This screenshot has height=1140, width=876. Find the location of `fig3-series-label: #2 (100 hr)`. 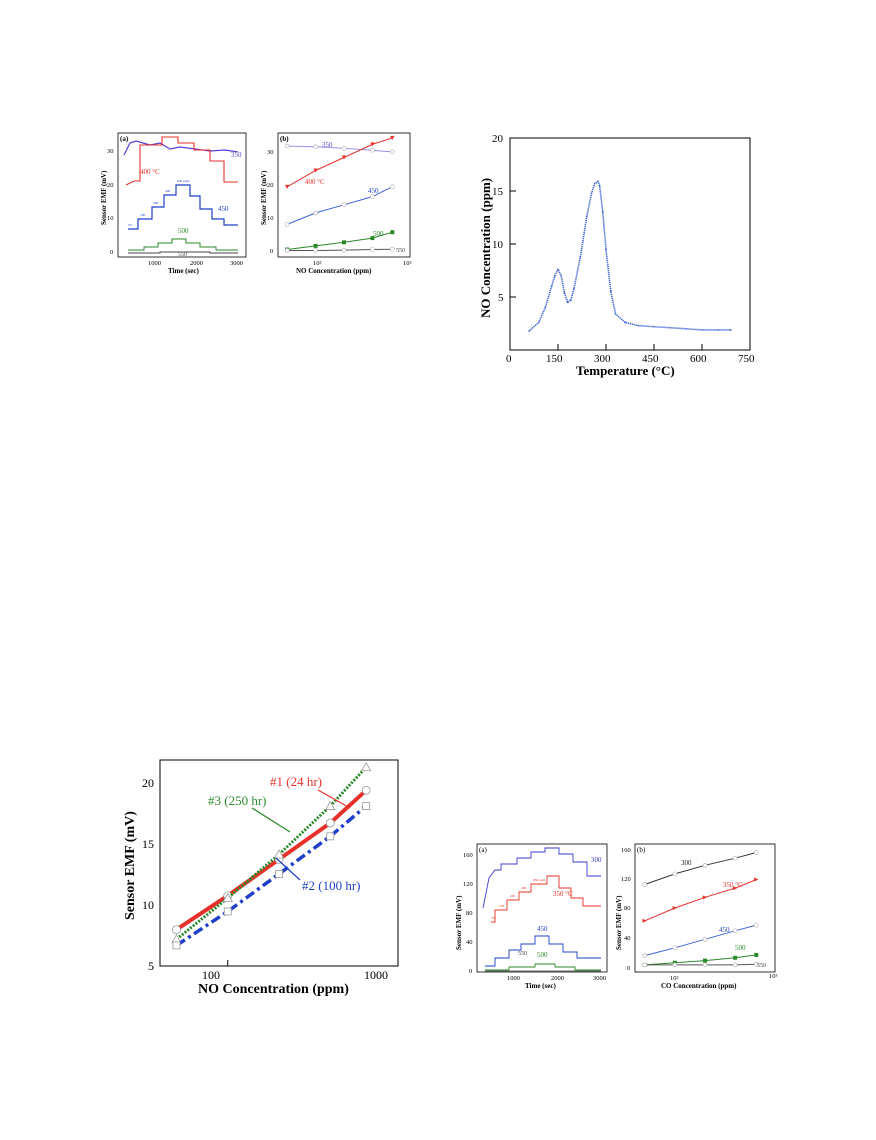

fig3-series-label: #2 (100 hr) is located at coordinates (331, 885).